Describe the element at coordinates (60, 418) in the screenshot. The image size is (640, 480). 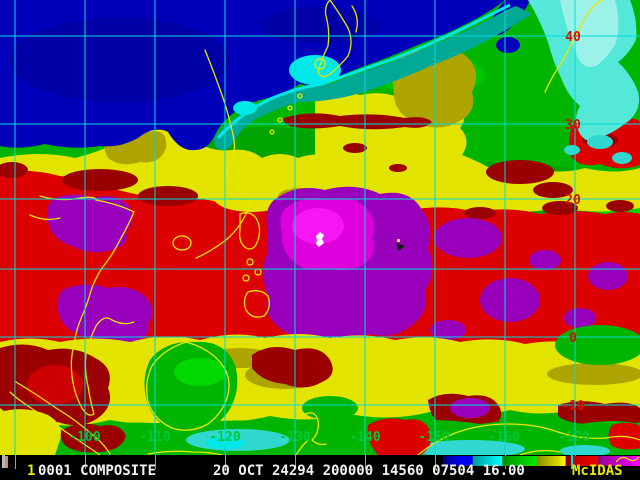
I see `sumatra-island` at that location.